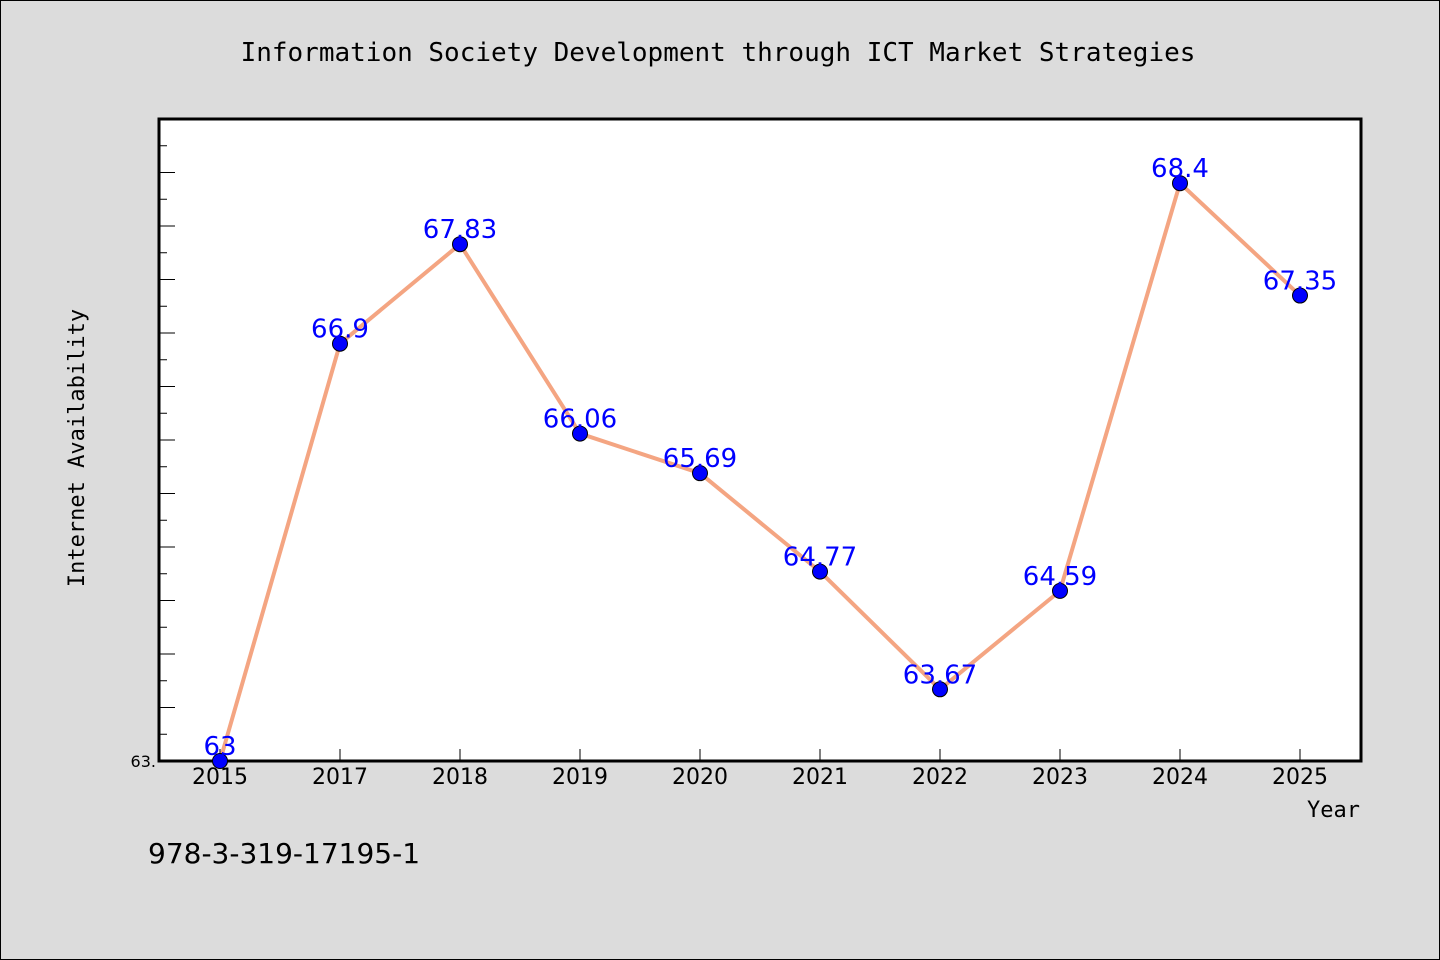 The width and height of the screenshot is (1440, 960). I want to click on x-tick-label: 2019, so click(580, 777).